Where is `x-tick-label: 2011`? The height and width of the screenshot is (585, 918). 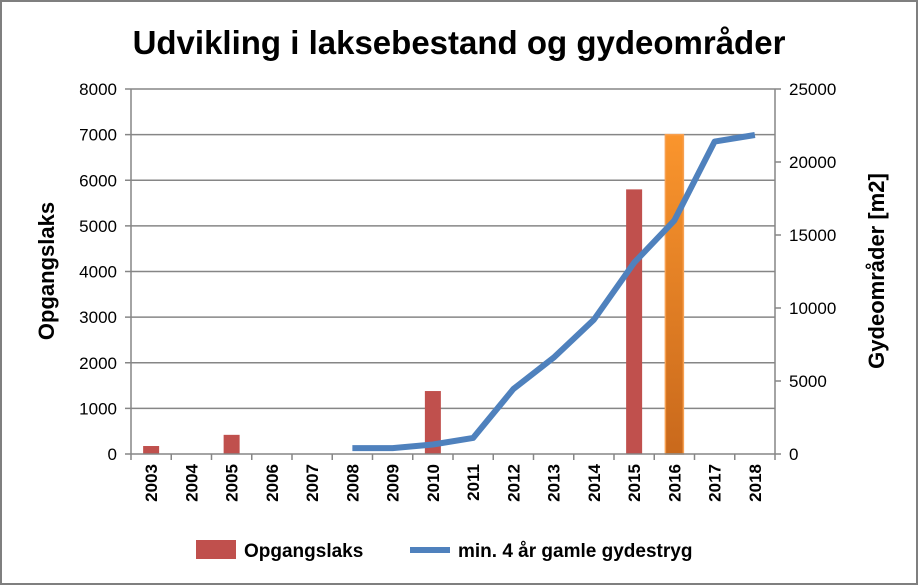
x-tick-label: 2011 is located at coordinates (473, 482).